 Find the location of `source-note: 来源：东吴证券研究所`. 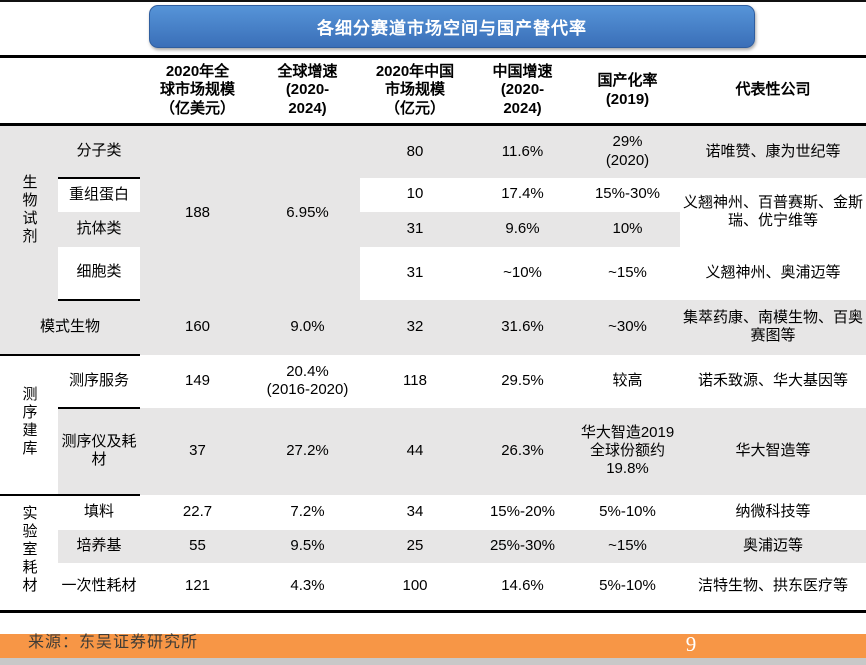

source-note: 来源：东吴证券研究所 is located at coordinates (113, 642).